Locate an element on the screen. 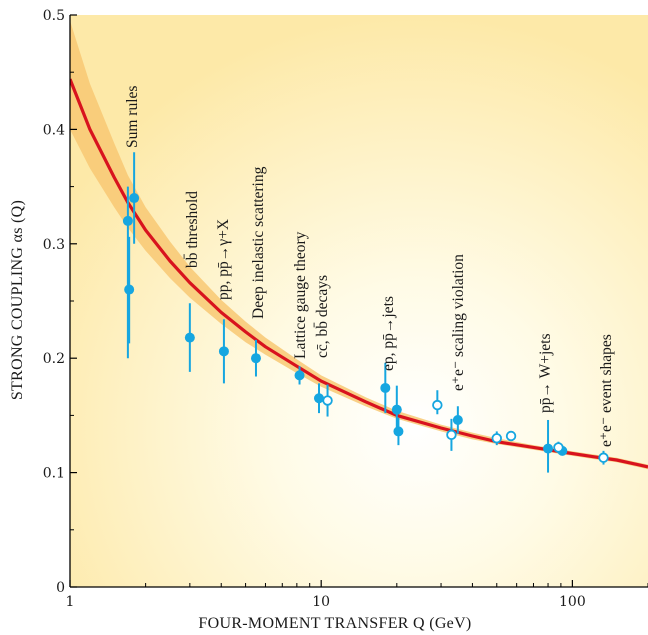  y-tick-label: 0.5 is located at coordinates (54, 16).